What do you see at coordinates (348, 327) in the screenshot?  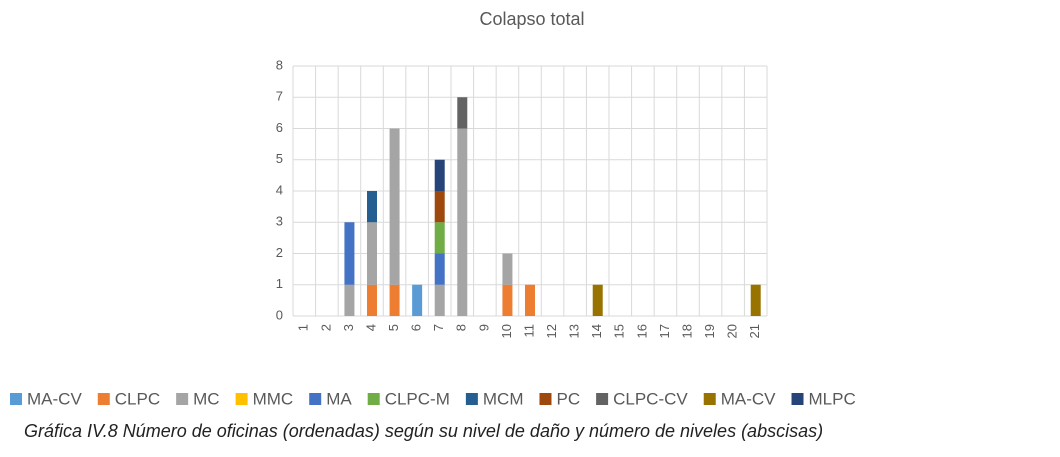 I see `x-tick-label: 3` at bounding box center [348, 327].